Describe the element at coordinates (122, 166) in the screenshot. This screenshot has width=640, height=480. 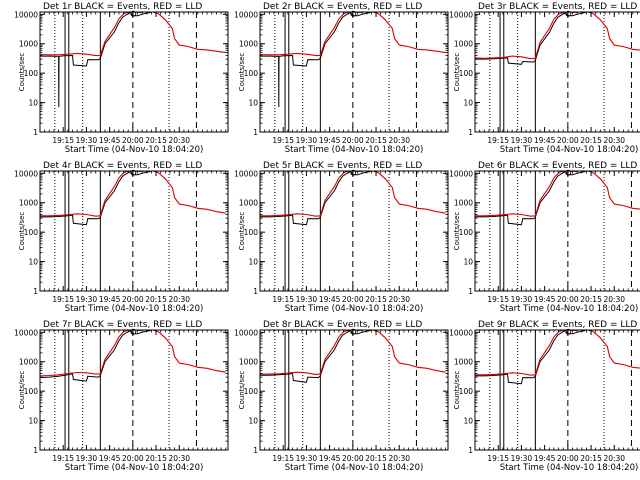
I see `panel-title: Det 4r BLACK = Events, RED = LLD` at that location.